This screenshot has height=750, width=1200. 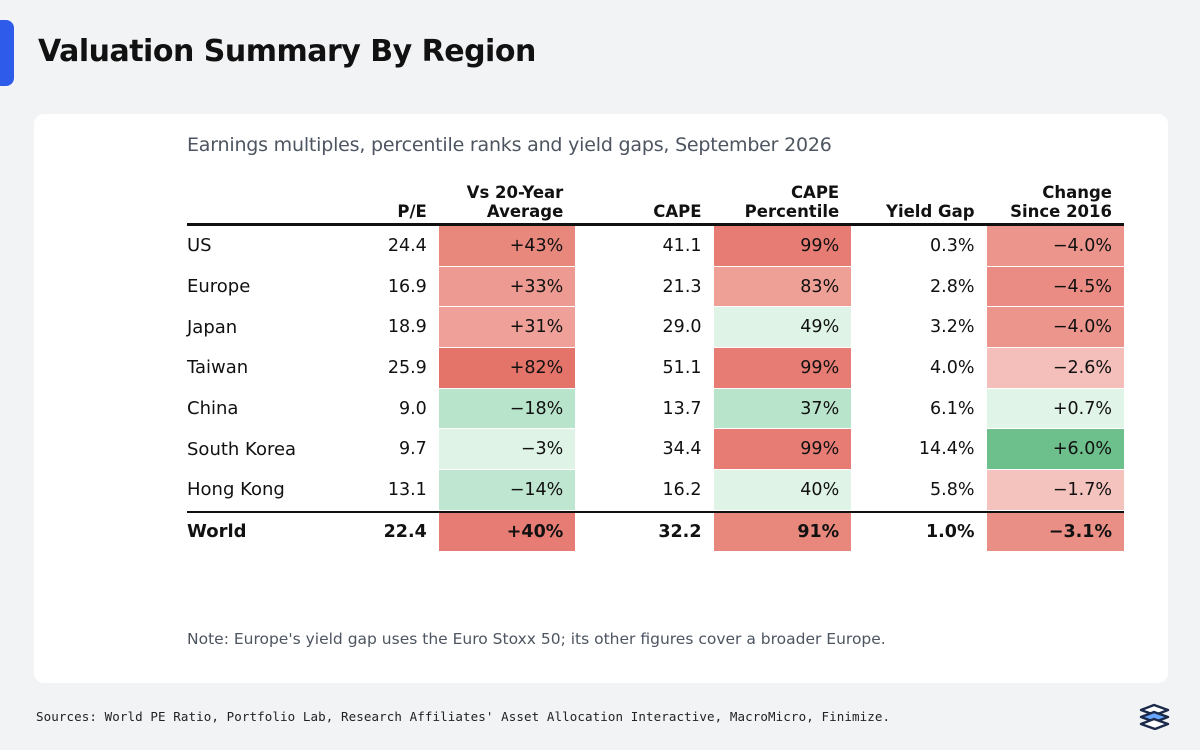 I want to click on table-row: Japan 18.9 +31% 29.0 49% 3.2% −4.0%, so click(x=655, y=328).